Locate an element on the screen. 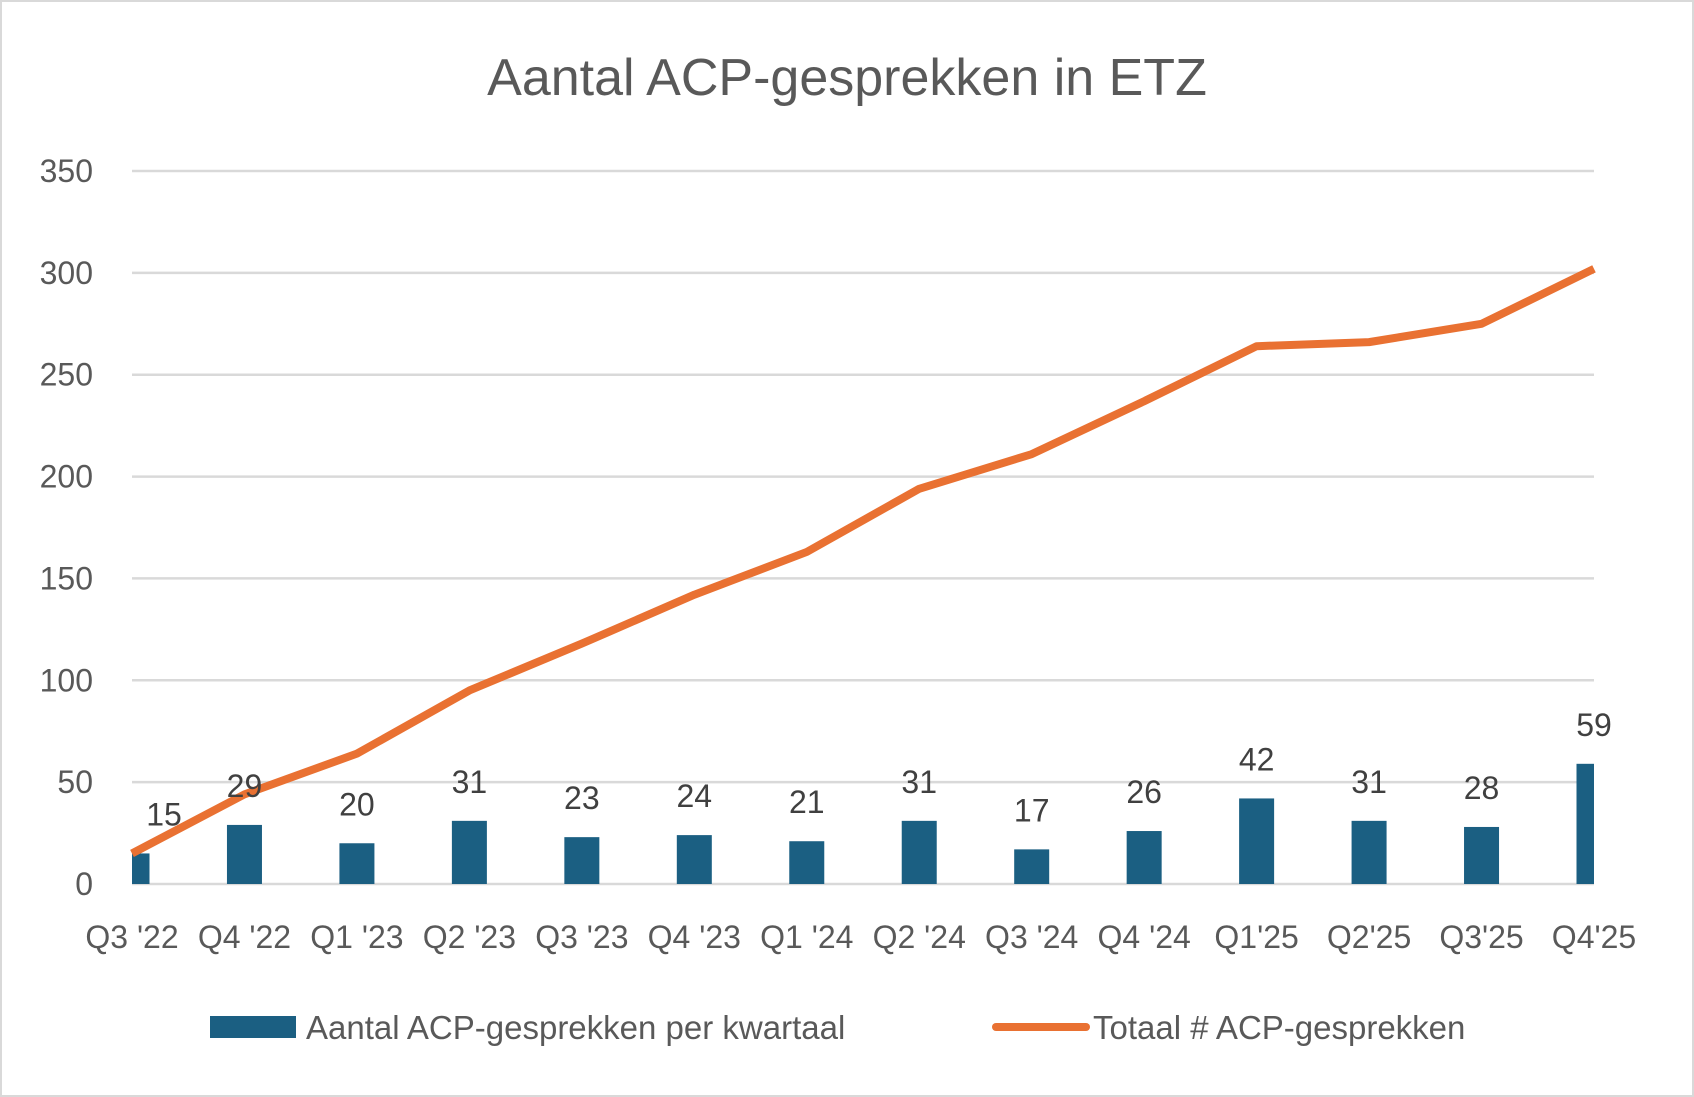 Image resolution: width=1694 pixels, height=1097 pixels. legend-bar-swatch is located at coordinates (253, 1027).